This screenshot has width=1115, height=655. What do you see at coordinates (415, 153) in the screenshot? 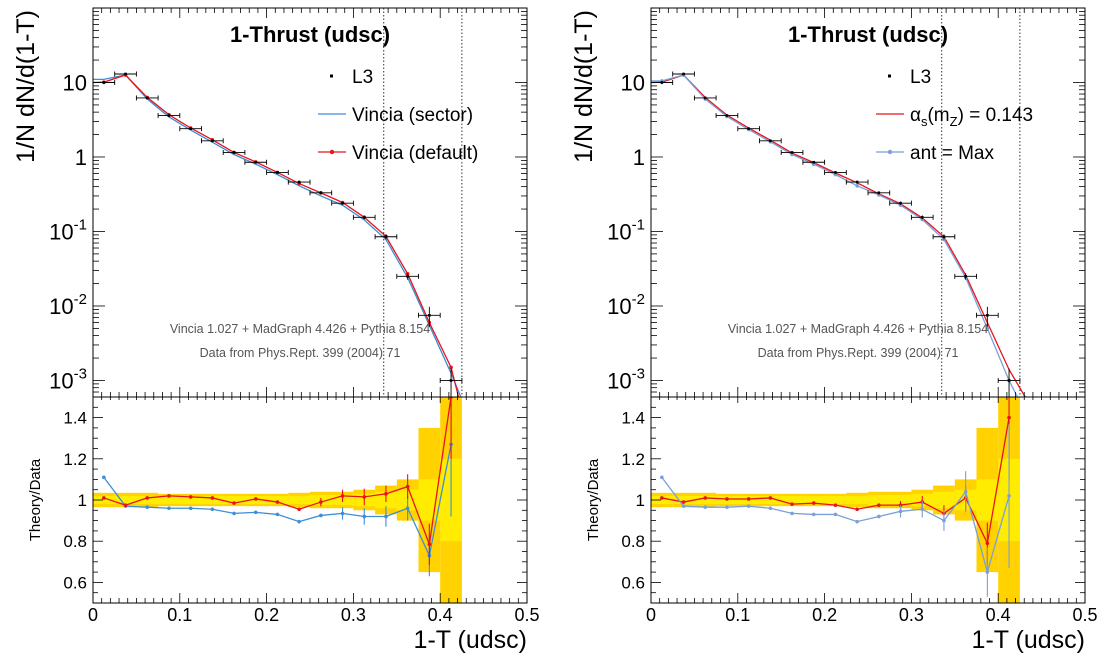
I see `legend-label: Vincia (default)` at bounding box center [415, 153].